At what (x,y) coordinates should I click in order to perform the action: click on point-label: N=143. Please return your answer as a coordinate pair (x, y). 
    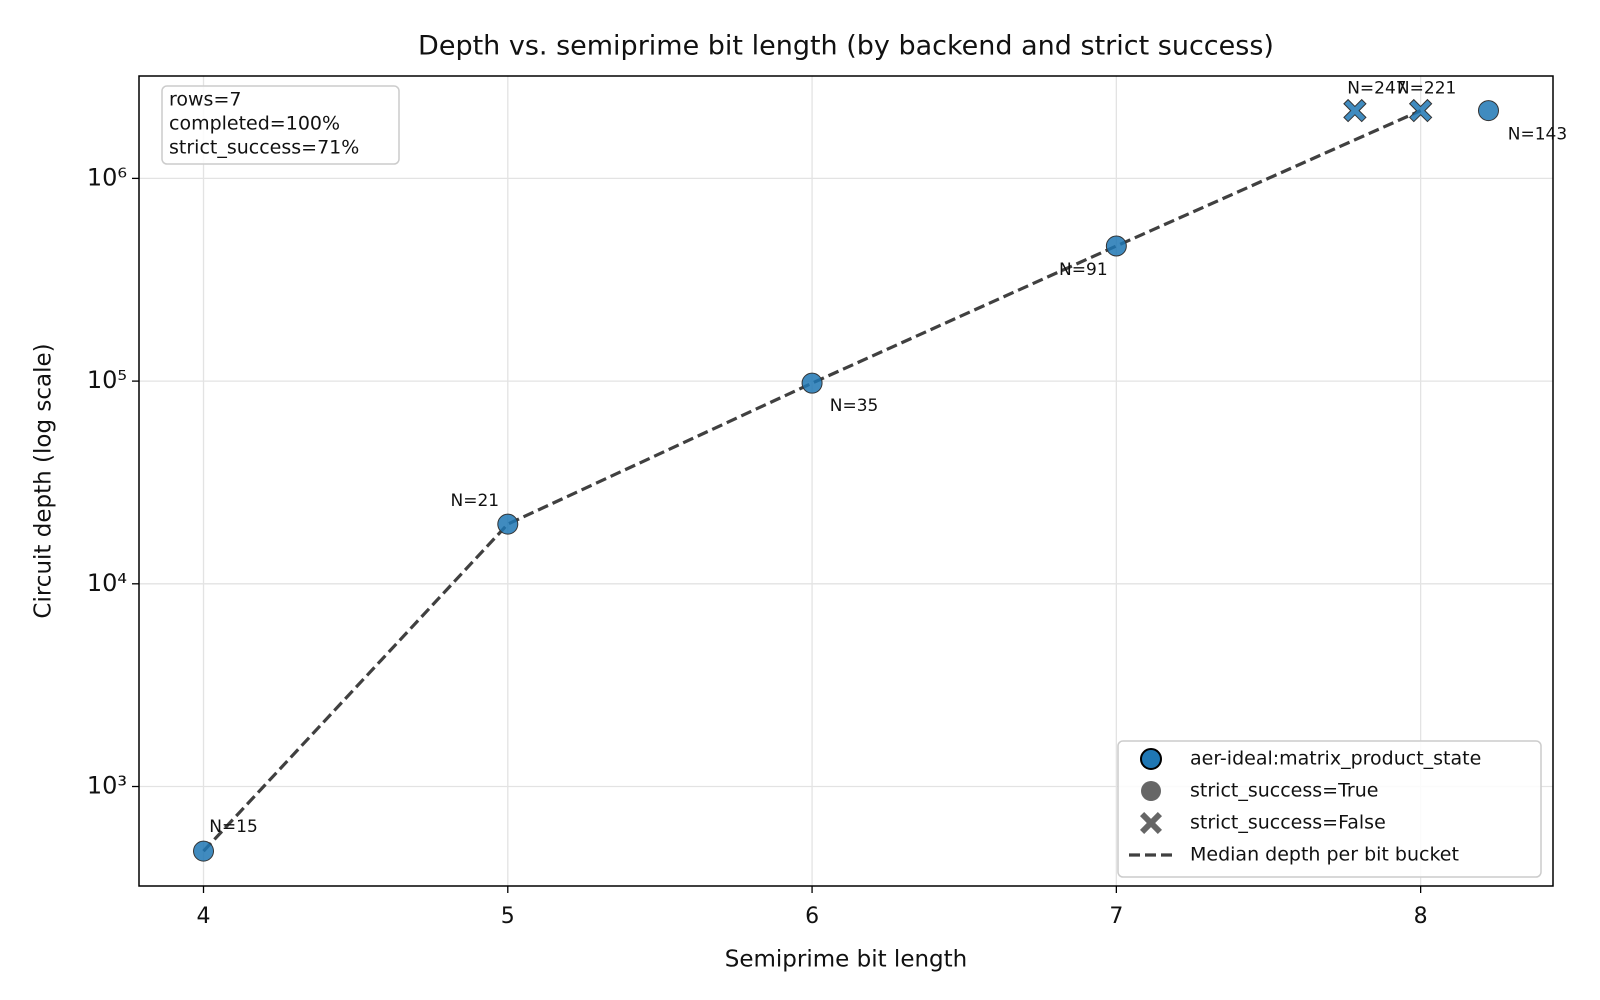
    Looking at the image, I should click on (1537, 135).